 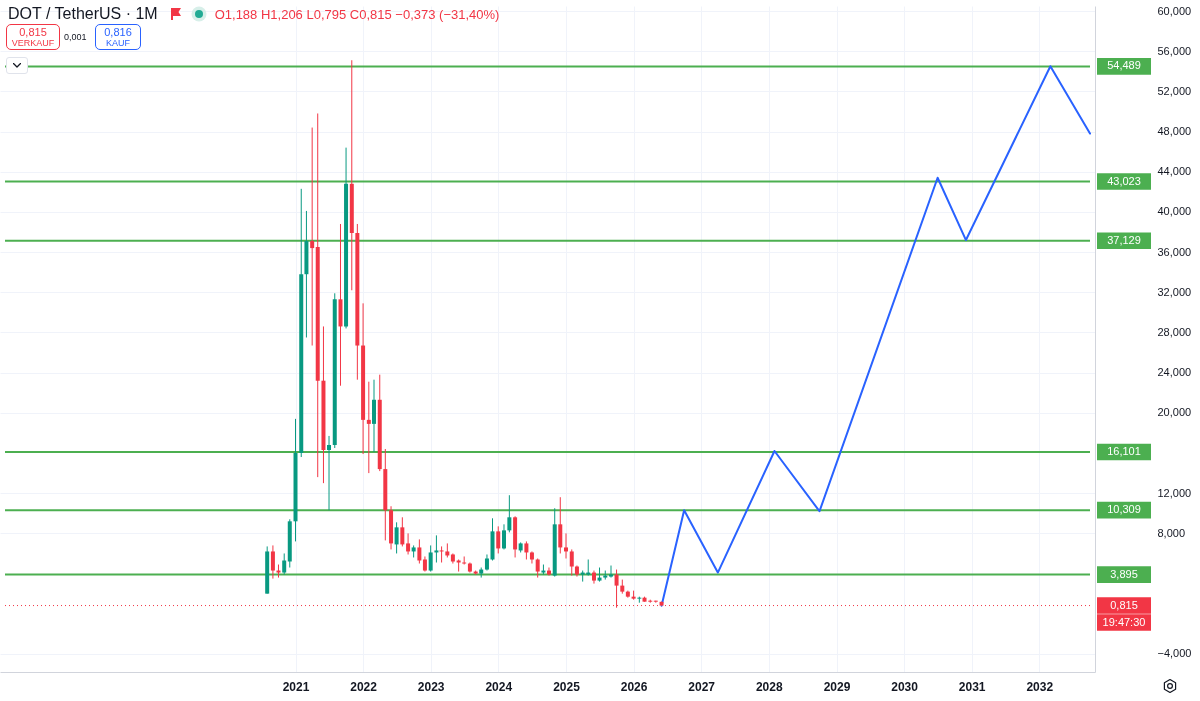 What do you see at coordinates (1174, 653) in the screenshot?
I see `y-tick-label: −4,000` at bounding box center [1174, 653].